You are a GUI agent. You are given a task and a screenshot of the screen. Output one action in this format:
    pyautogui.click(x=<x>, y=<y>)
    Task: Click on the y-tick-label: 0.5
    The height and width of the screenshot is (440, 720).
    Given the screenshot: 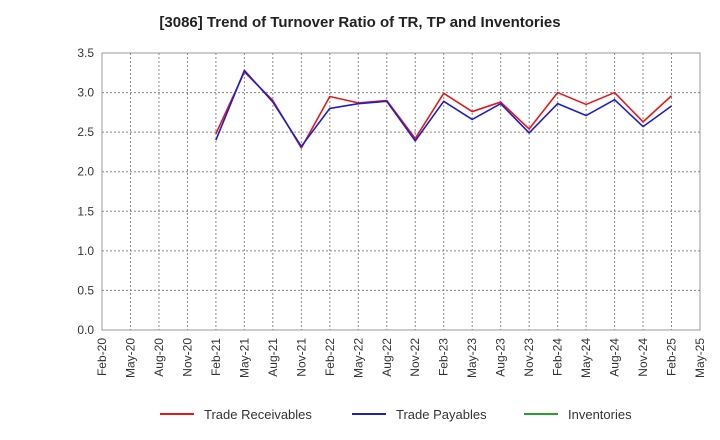 What is the action you would take?
    pyautogui.click(x=85, y=290)
    